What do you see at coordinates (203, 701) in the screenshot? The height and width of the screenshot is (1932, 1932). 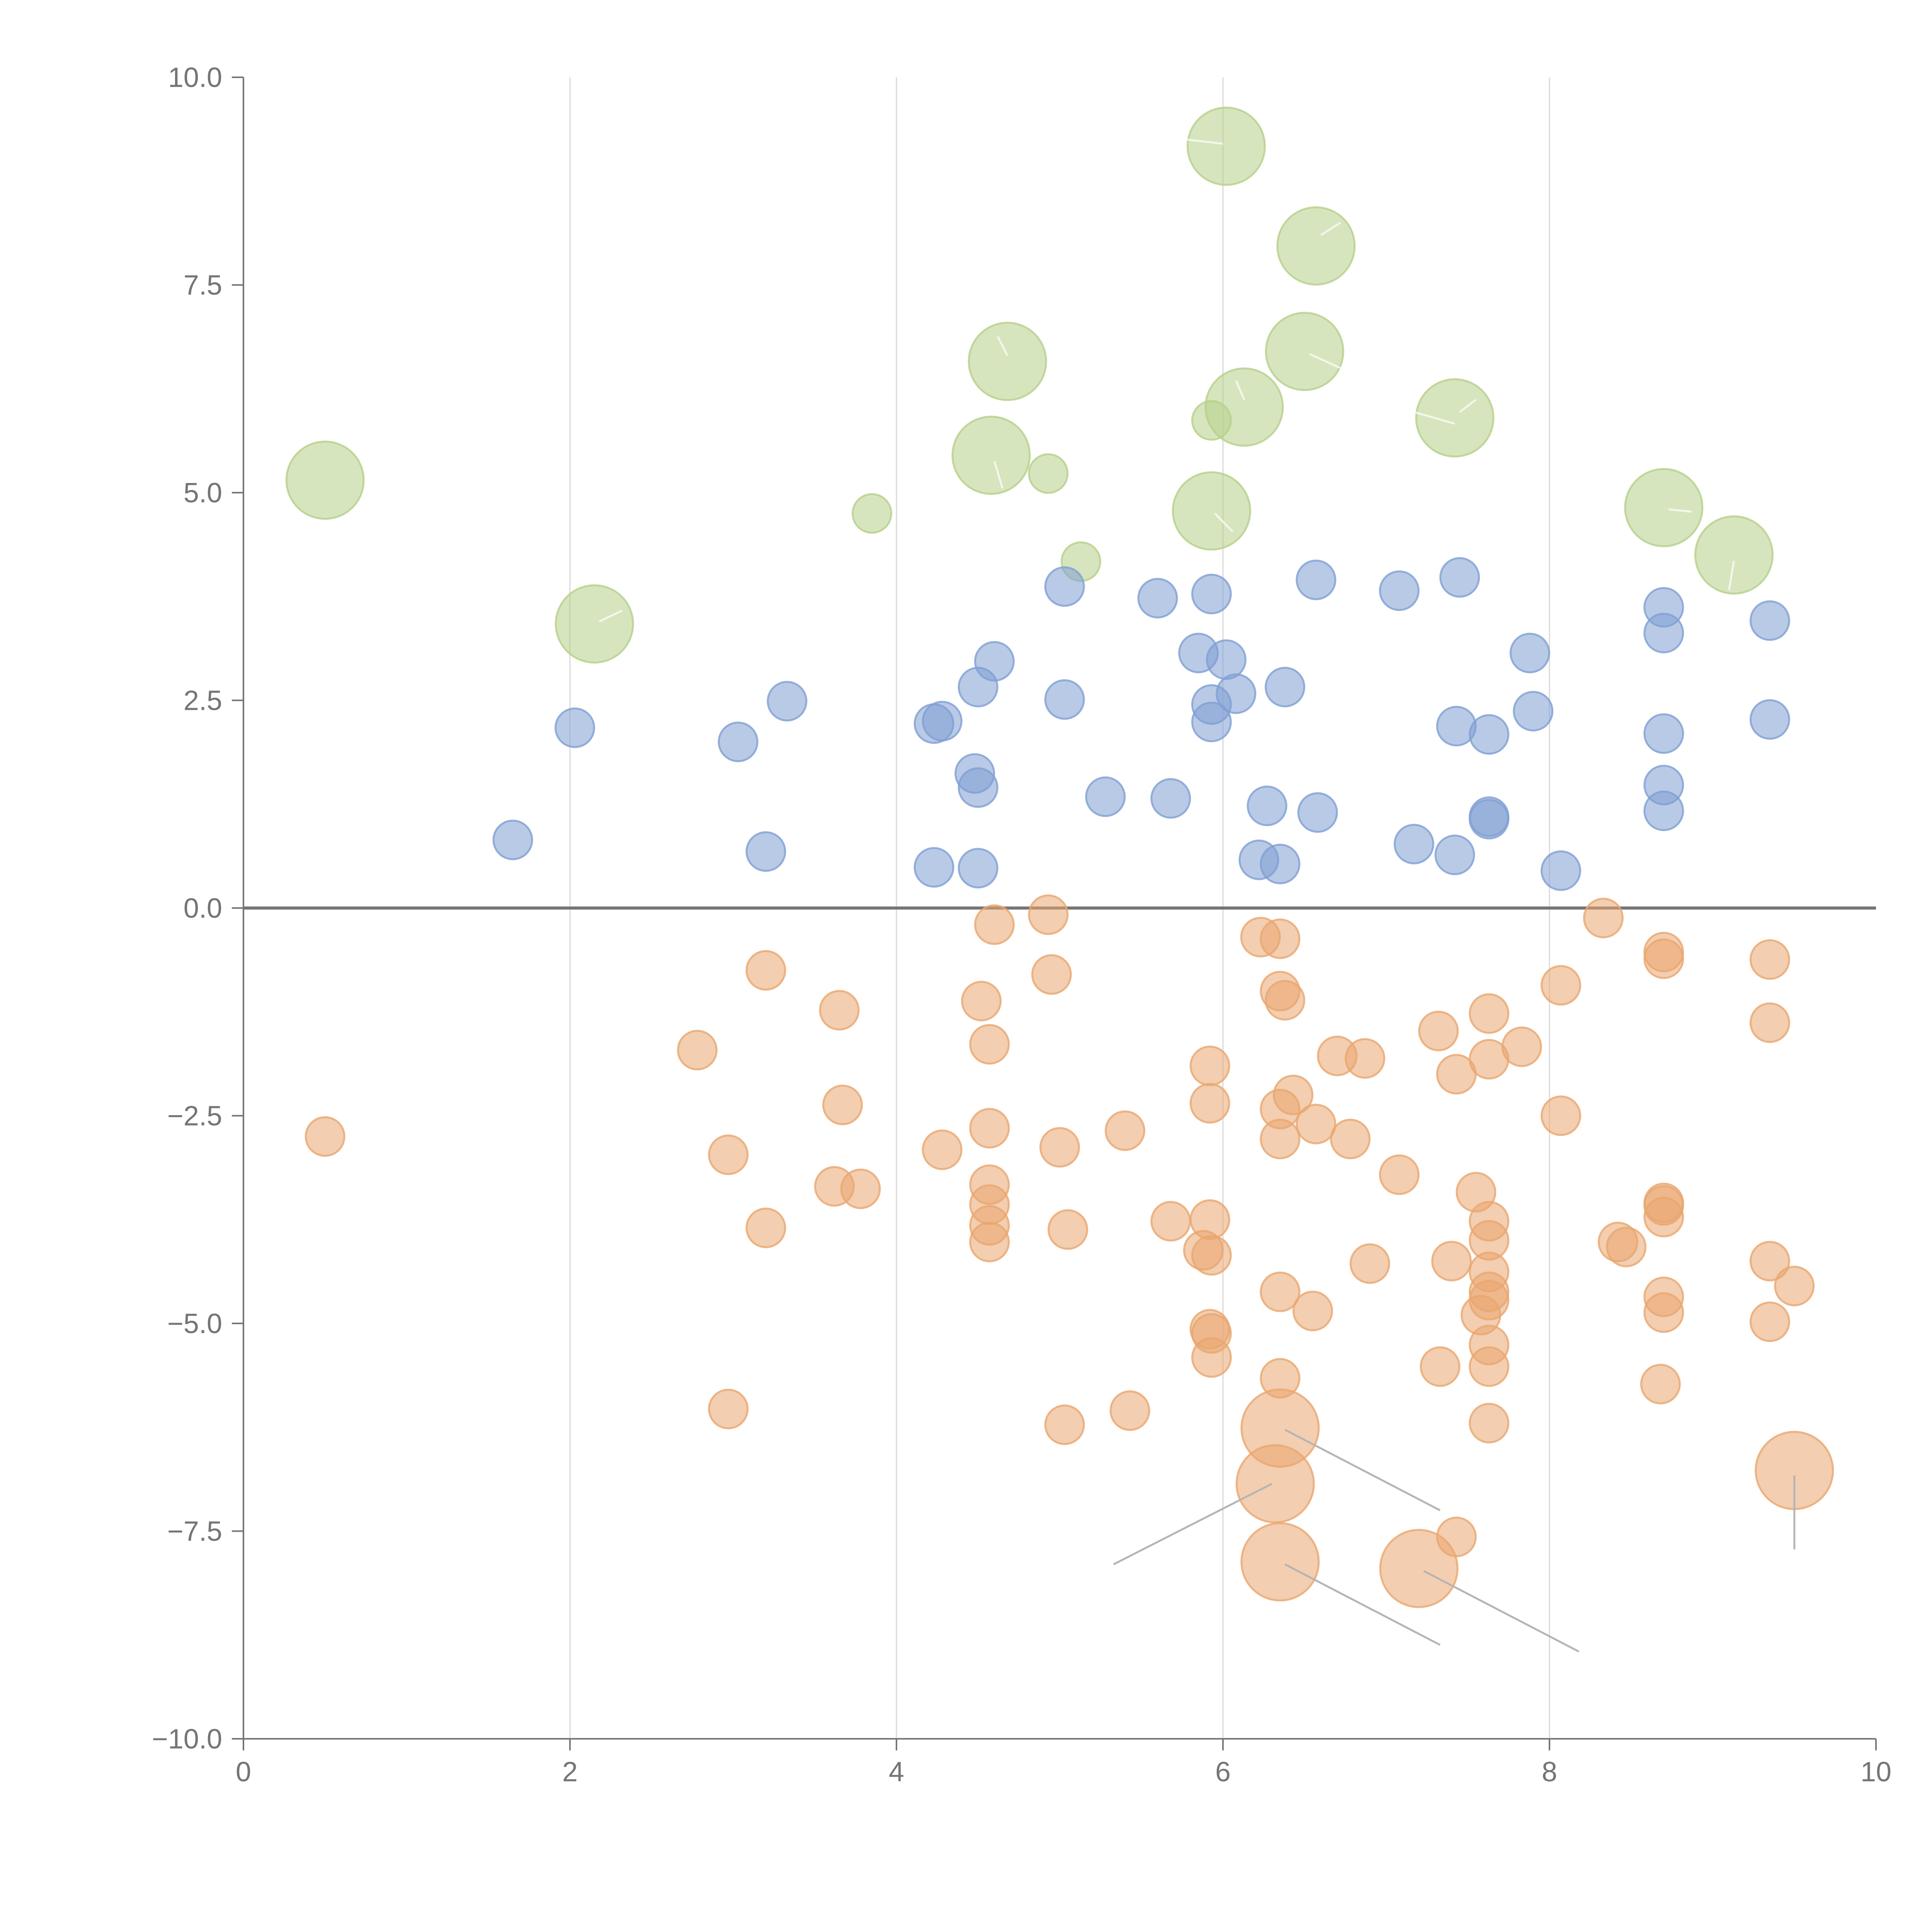 I see `y-tick-label: 2.5` at bounding box center [203, 701].